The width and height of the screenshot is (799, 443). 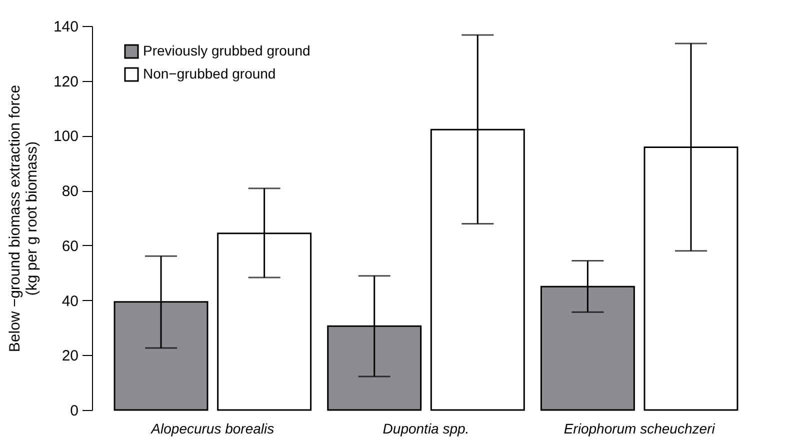 I want to click on legend-label: Previously grubbed ground, so click(x=226, y=50).